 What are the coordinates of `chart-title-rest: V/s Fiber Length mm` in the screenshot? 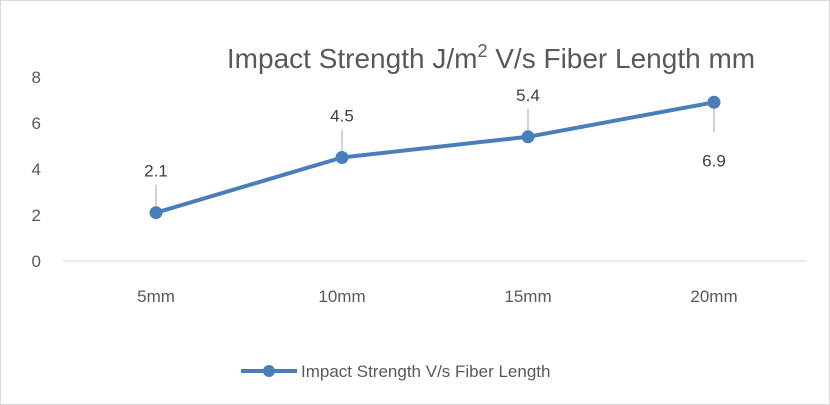 It's located at (621, 58).